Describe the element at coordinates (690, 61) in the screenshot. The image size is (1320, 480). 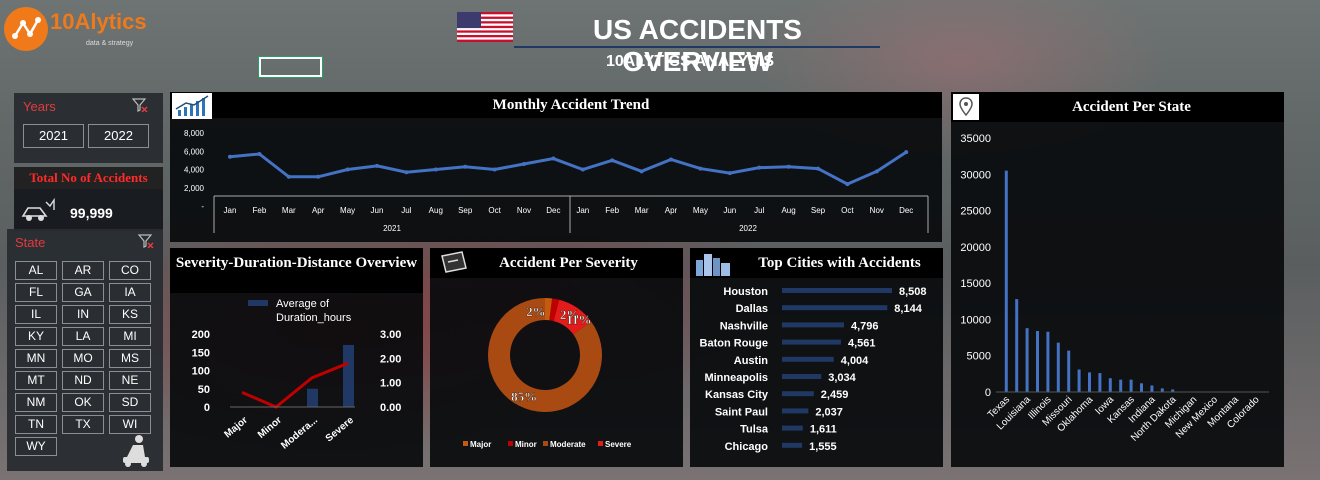
I see `page-subtitle: 10ALYTICS ANALYSIS` at that location.